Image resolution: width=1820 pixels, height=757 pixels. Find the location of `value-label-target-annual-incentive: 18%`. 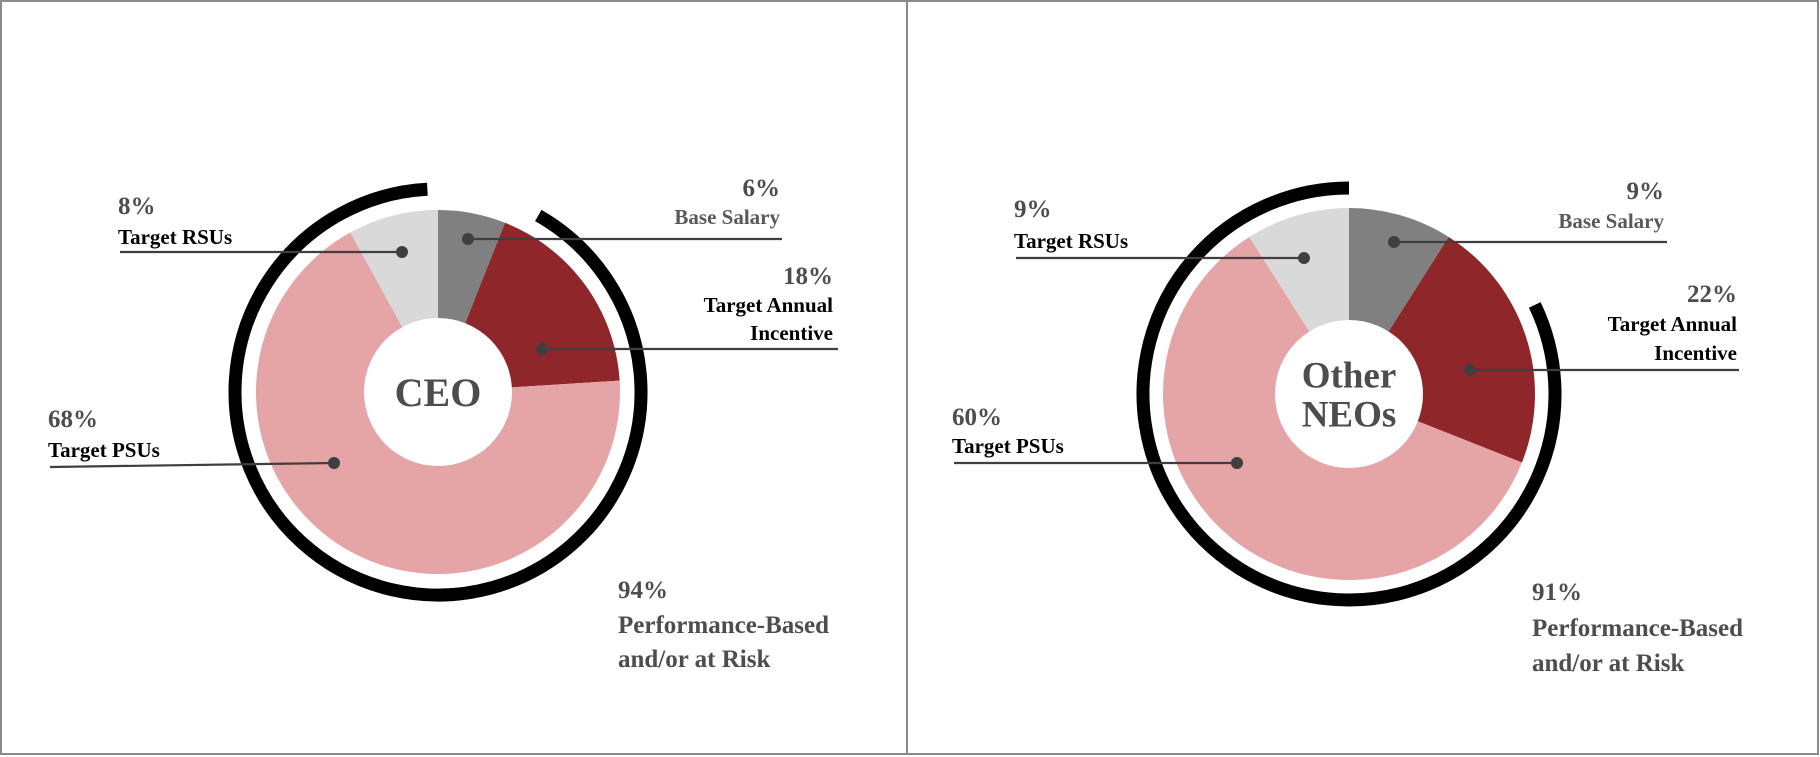

value-label-target-annual-incentive: 18% is located at coordinates (808, 276).